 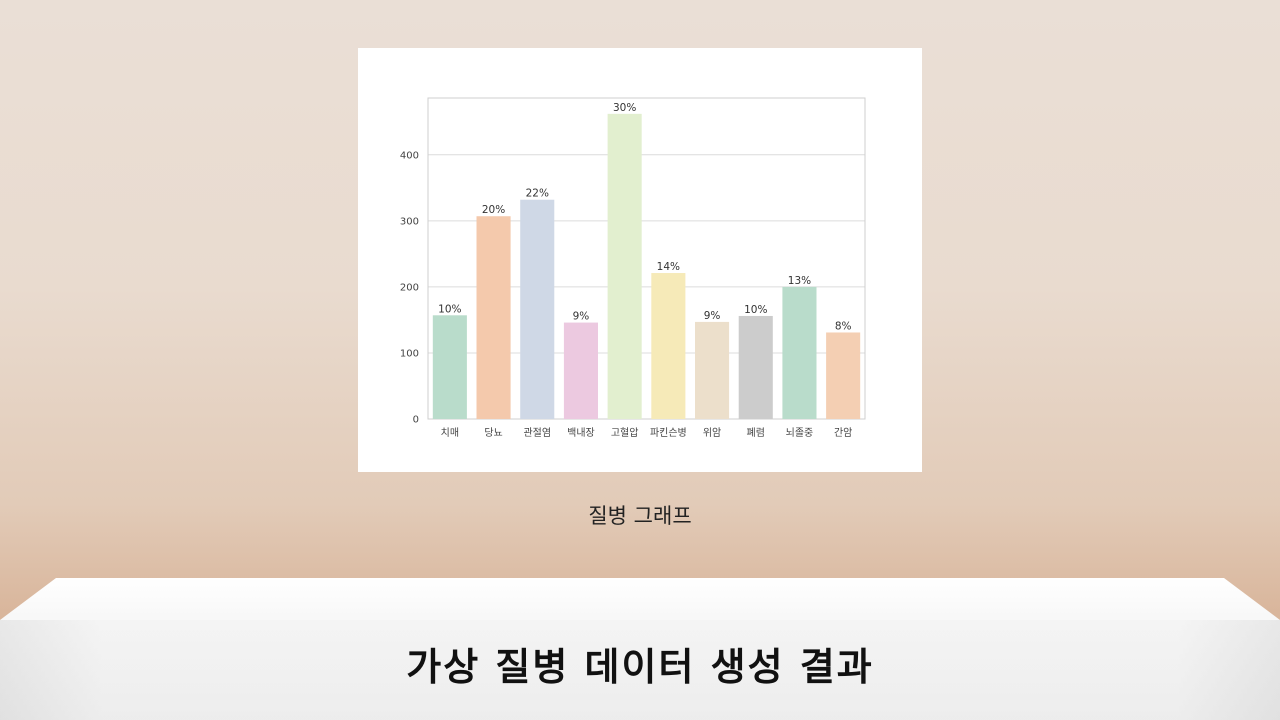 What do you see at coordinates (799, 281) in the screenshot?
I see `data-label: 13%` at bounding box center [799, 281].